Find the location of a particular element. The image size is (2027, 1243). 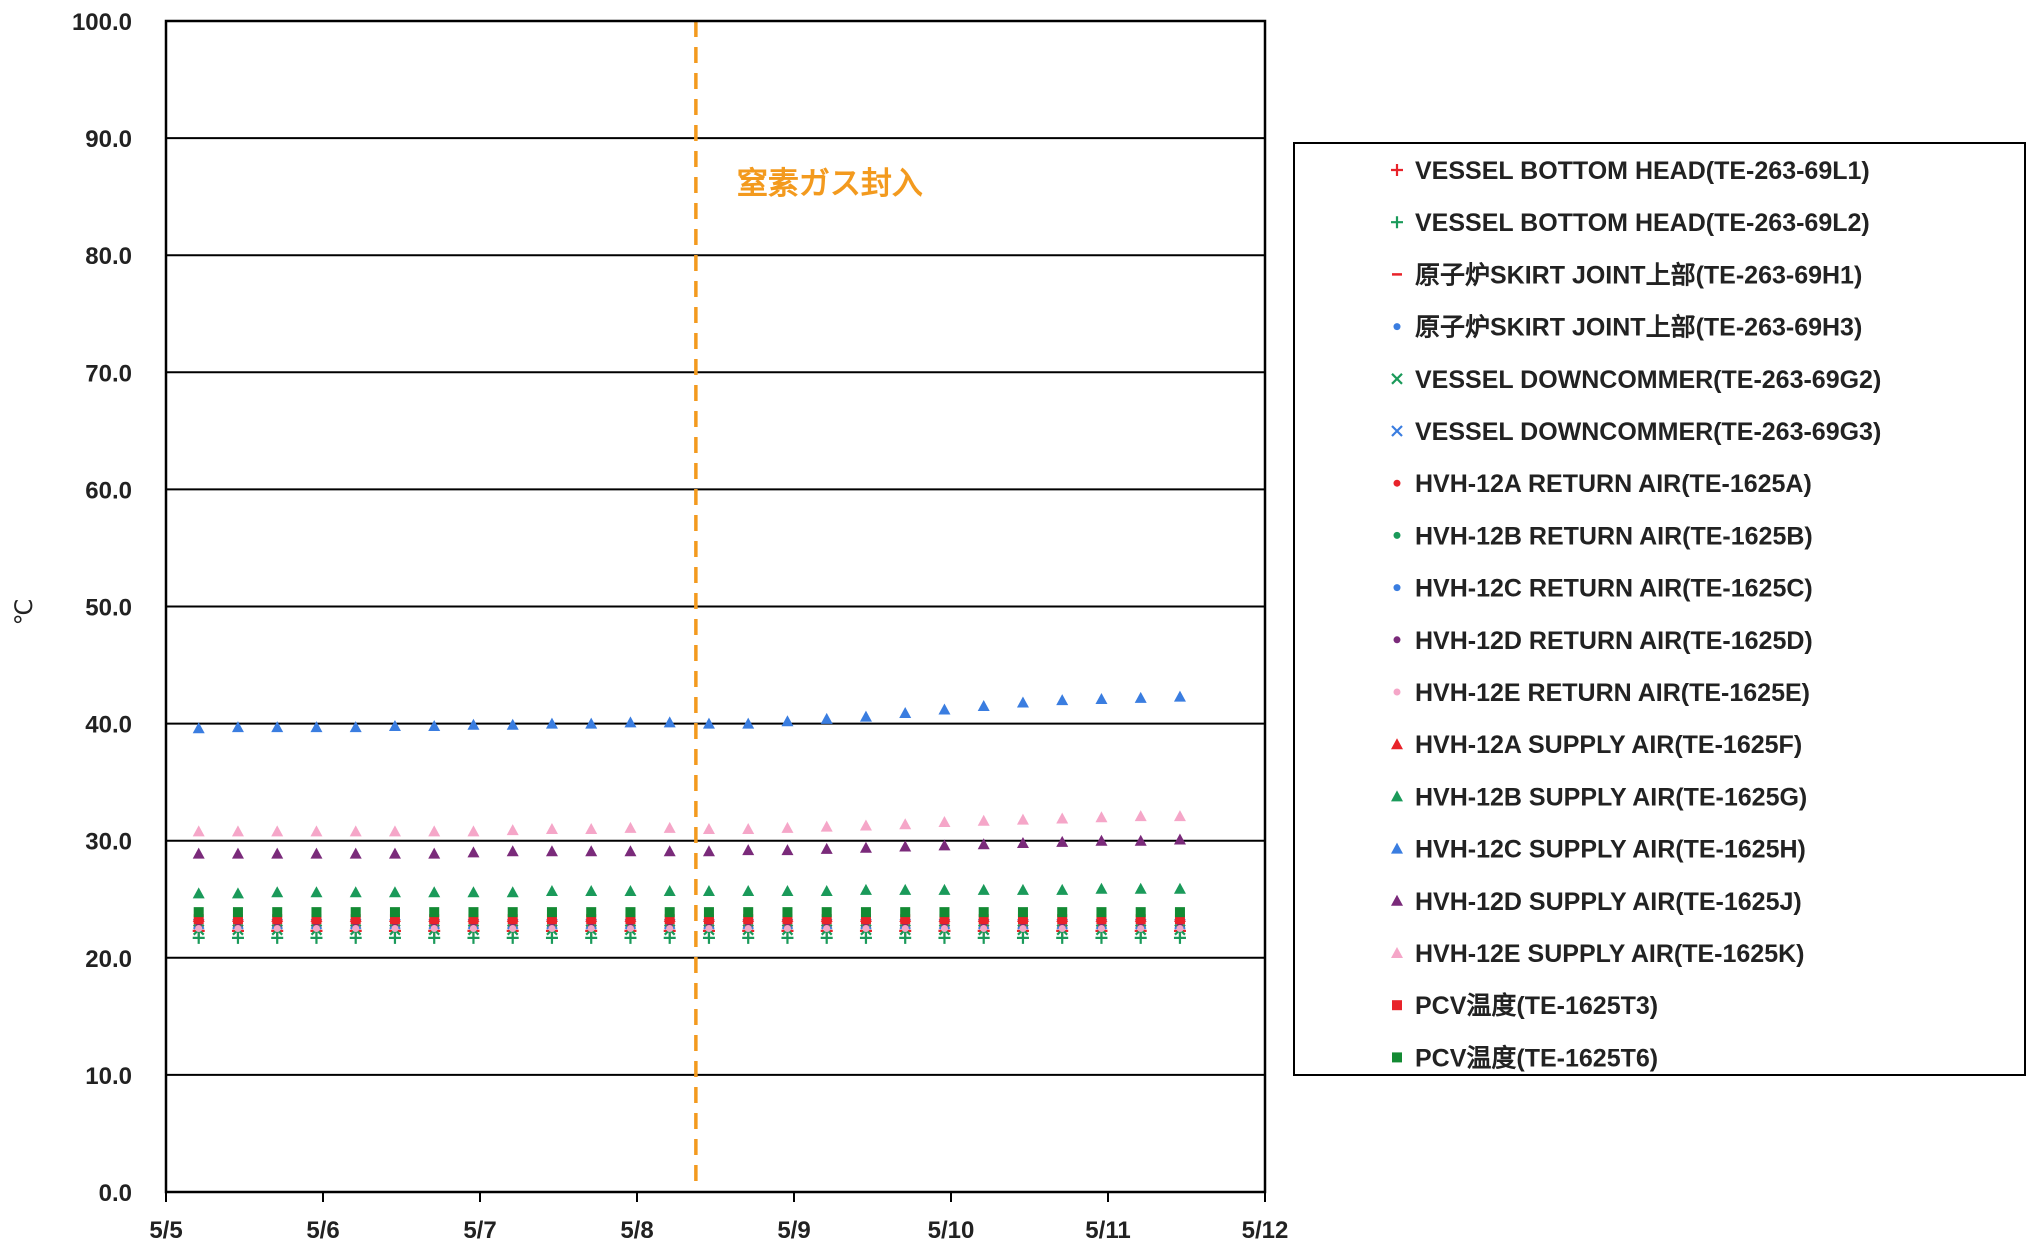

annotation-layer: 窒素ガス封入 is located at coordinates (808, 606).